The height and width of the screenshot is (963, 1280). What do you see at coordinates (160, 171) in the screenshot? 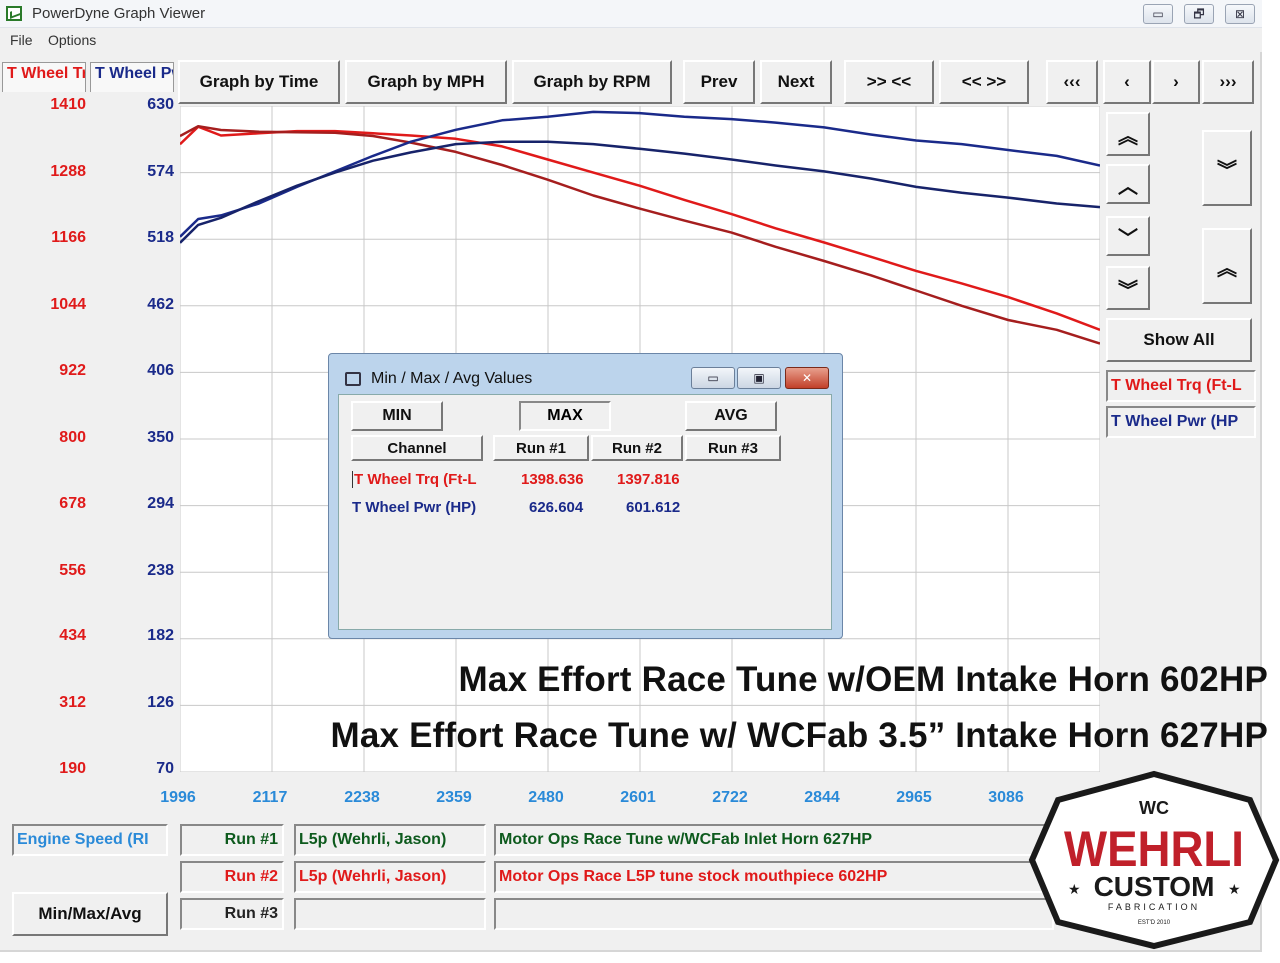
I see `power-tick: 574` at bounding box center [160, 171].